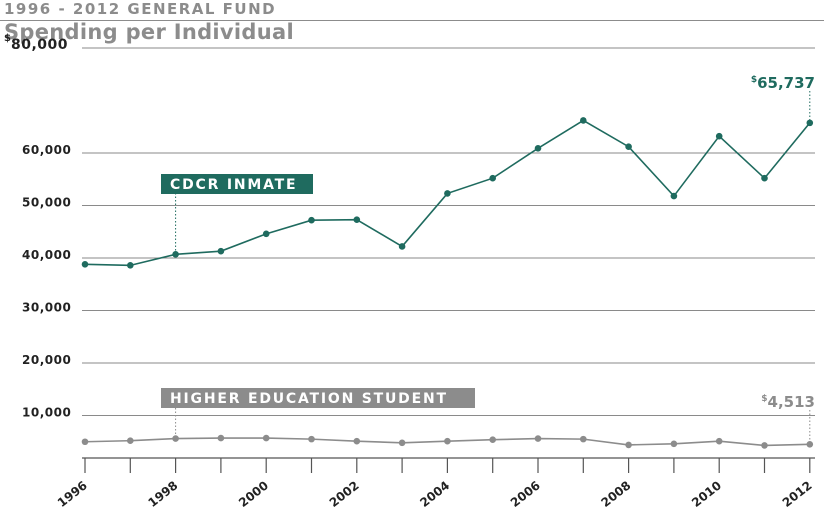  I want to click on y-tick-label: 40,000, so click(46, 255).